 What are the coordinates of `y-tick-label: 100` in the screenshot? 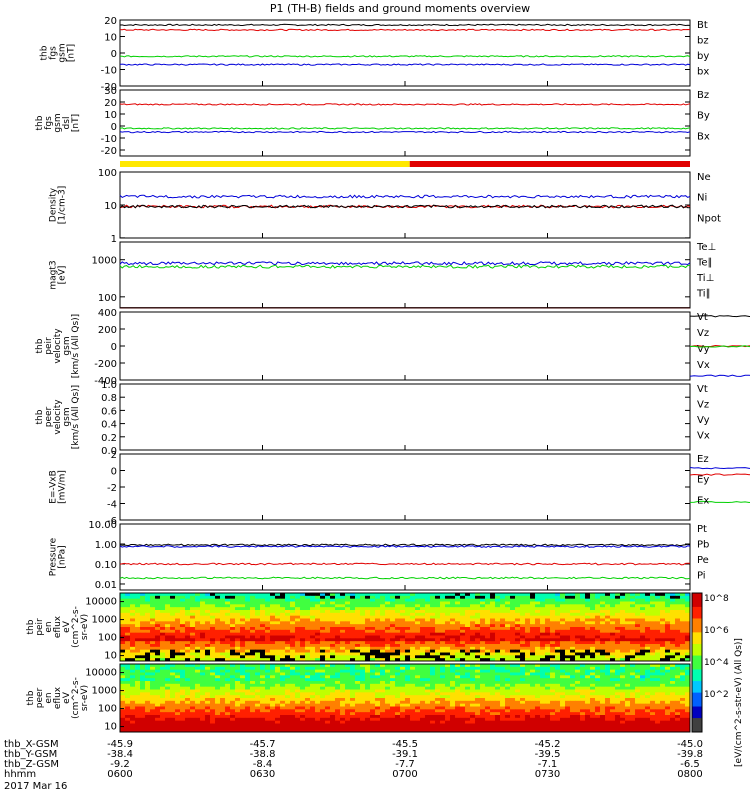 It's located at (107, 298).